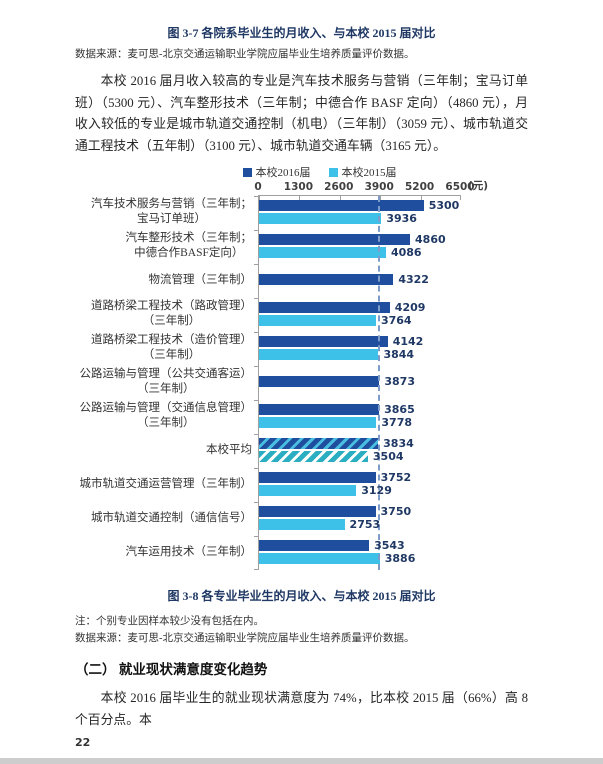 The image size is (603, 764). I want to click on category-label-text: 物流管理（三年制）, so click(200, 279).